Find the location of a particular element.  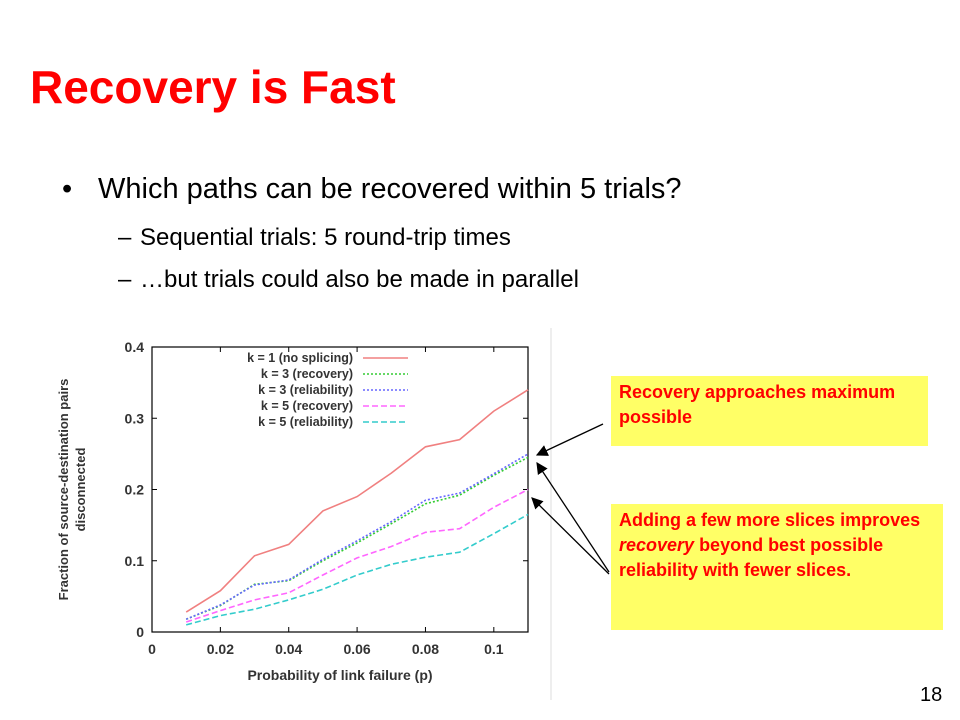

sub-bullet: – Sequential trials: 5 round-trip times is located at coordinates (314, 238).